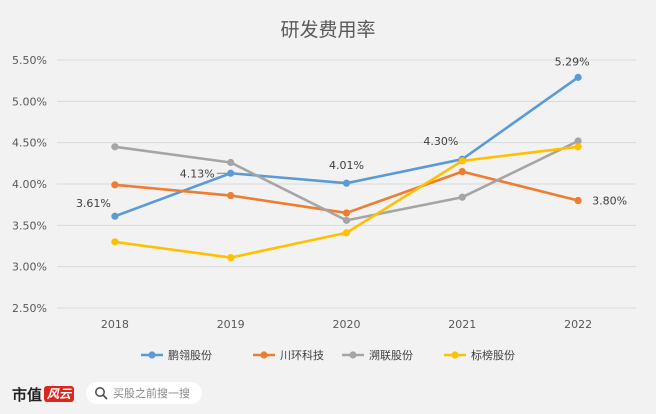 This screenshot has width=656, height=414. I want to click on footer-bar: 市值 风云 买股之前搜一搜, so click(328, 395).